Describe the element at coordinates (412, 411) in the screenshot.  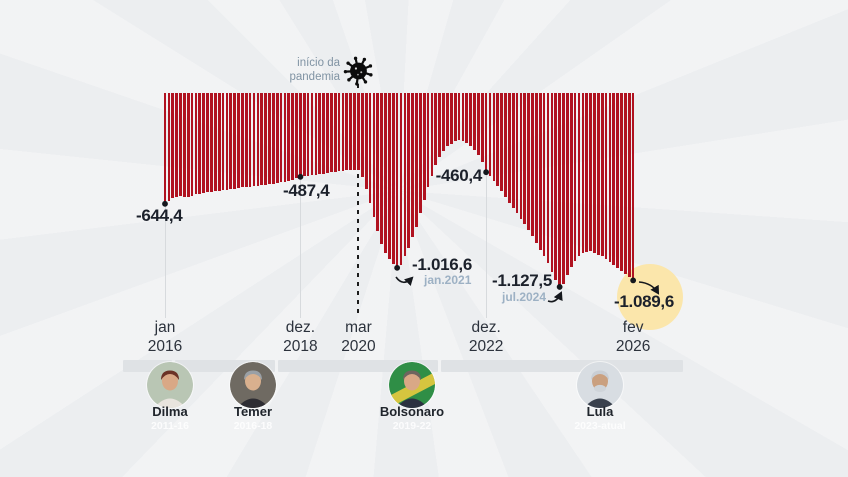
I see `president-name: Bolsonaro` at that location.